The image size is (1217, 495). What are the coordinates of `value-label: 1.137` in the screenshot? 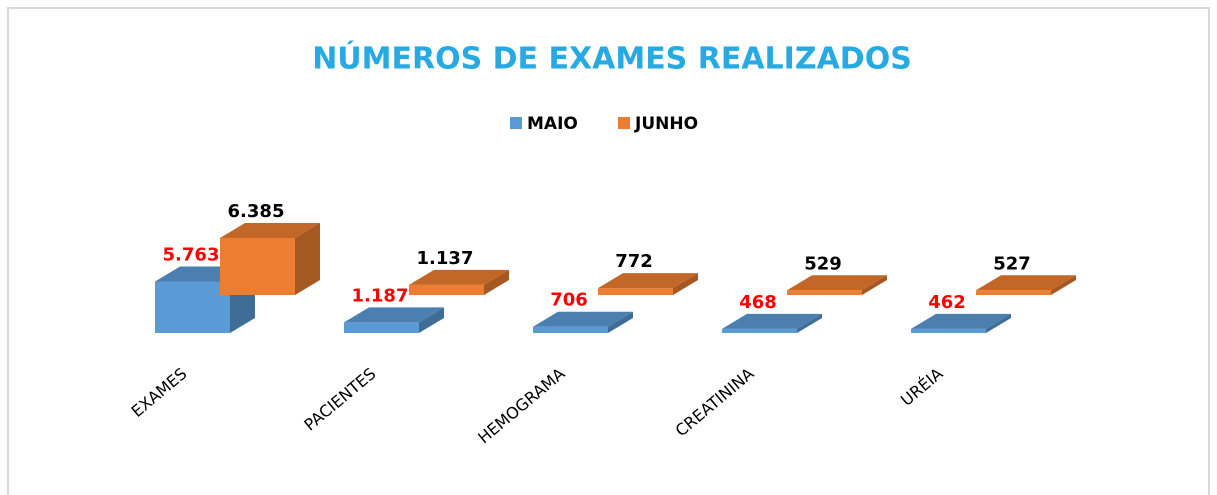 It's located at (445, 258).